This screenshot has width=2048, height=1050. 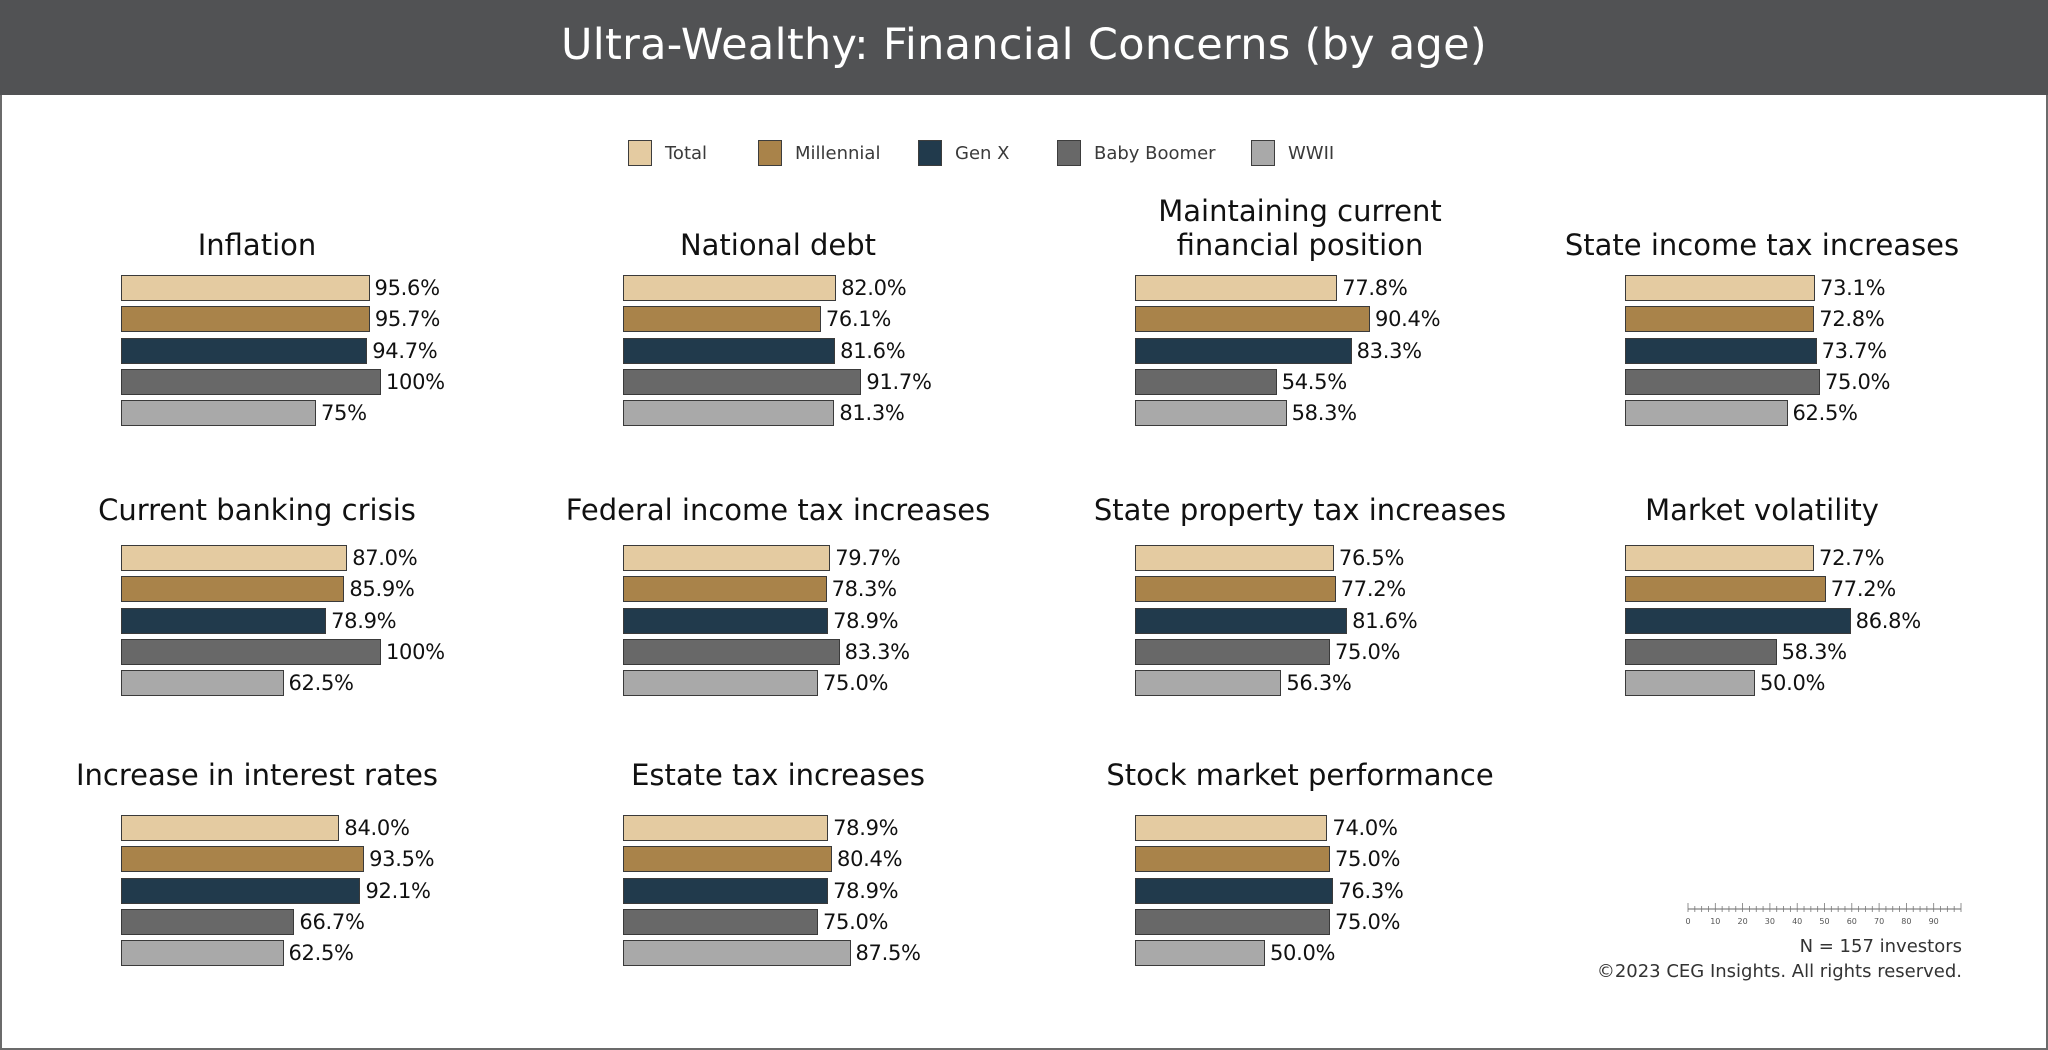 What do you see at coordinates (321, 683) in the screenshot?
I see `bar-label-current-banking-crisis-wwii: 62.5%` at bounding box center [321, 683].